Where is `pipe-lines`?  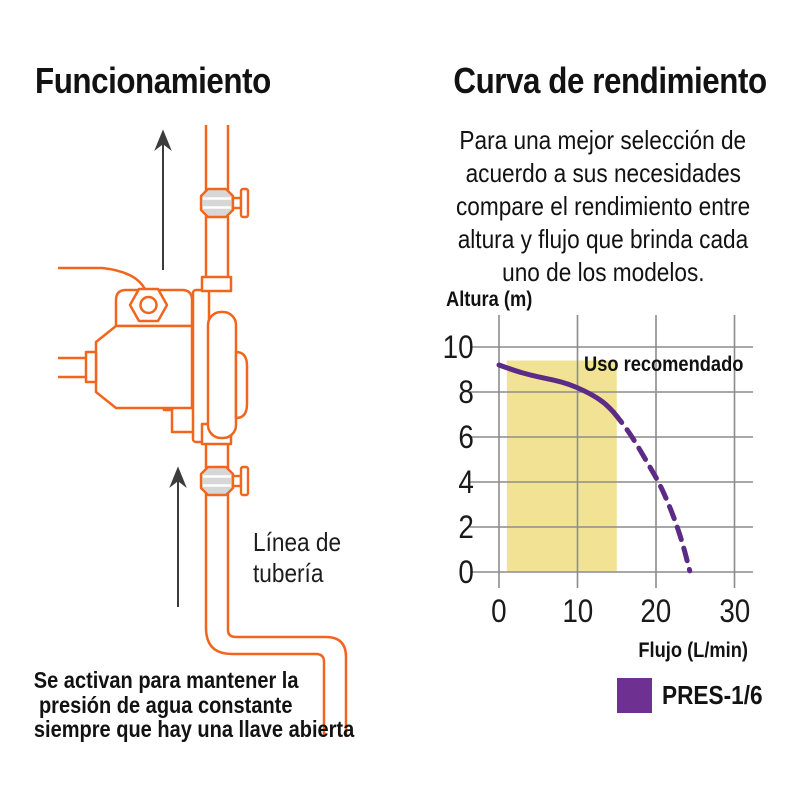 pipe-lines is located at coordinates (276, 431).